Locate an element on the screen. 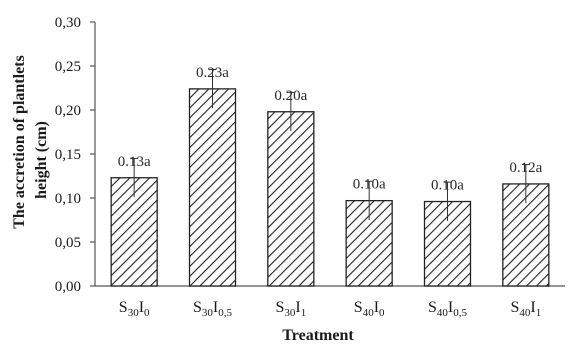 The width and height of the screenshot is (582, 345). data-label: 0.13a is located at coordinates (134, 162).